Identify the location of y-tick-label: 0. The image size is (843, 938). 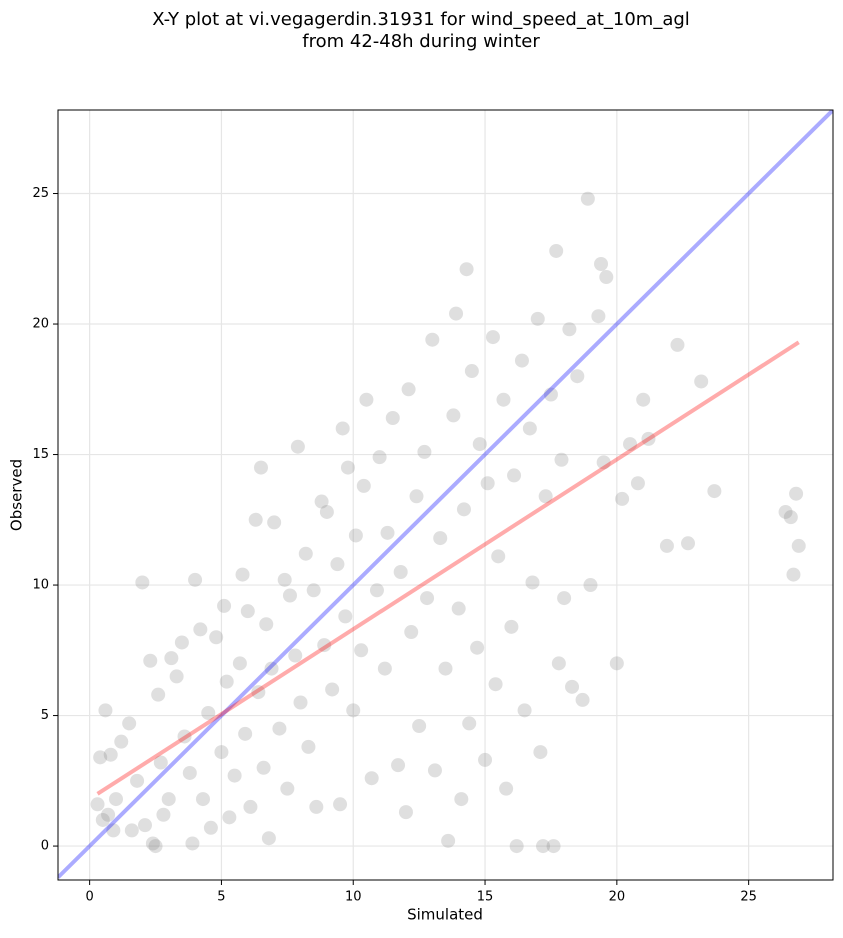
(45, 846).